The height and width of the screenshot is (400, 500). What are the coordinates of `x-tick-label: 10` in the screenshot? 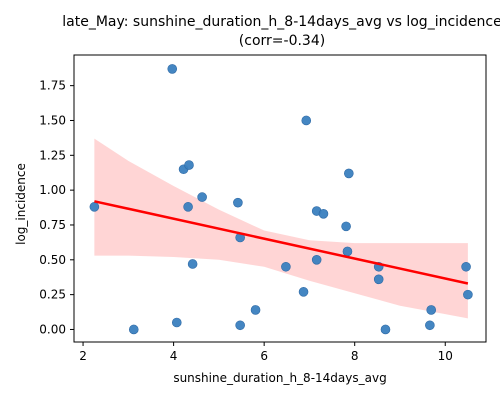 It's located at (445, 356).